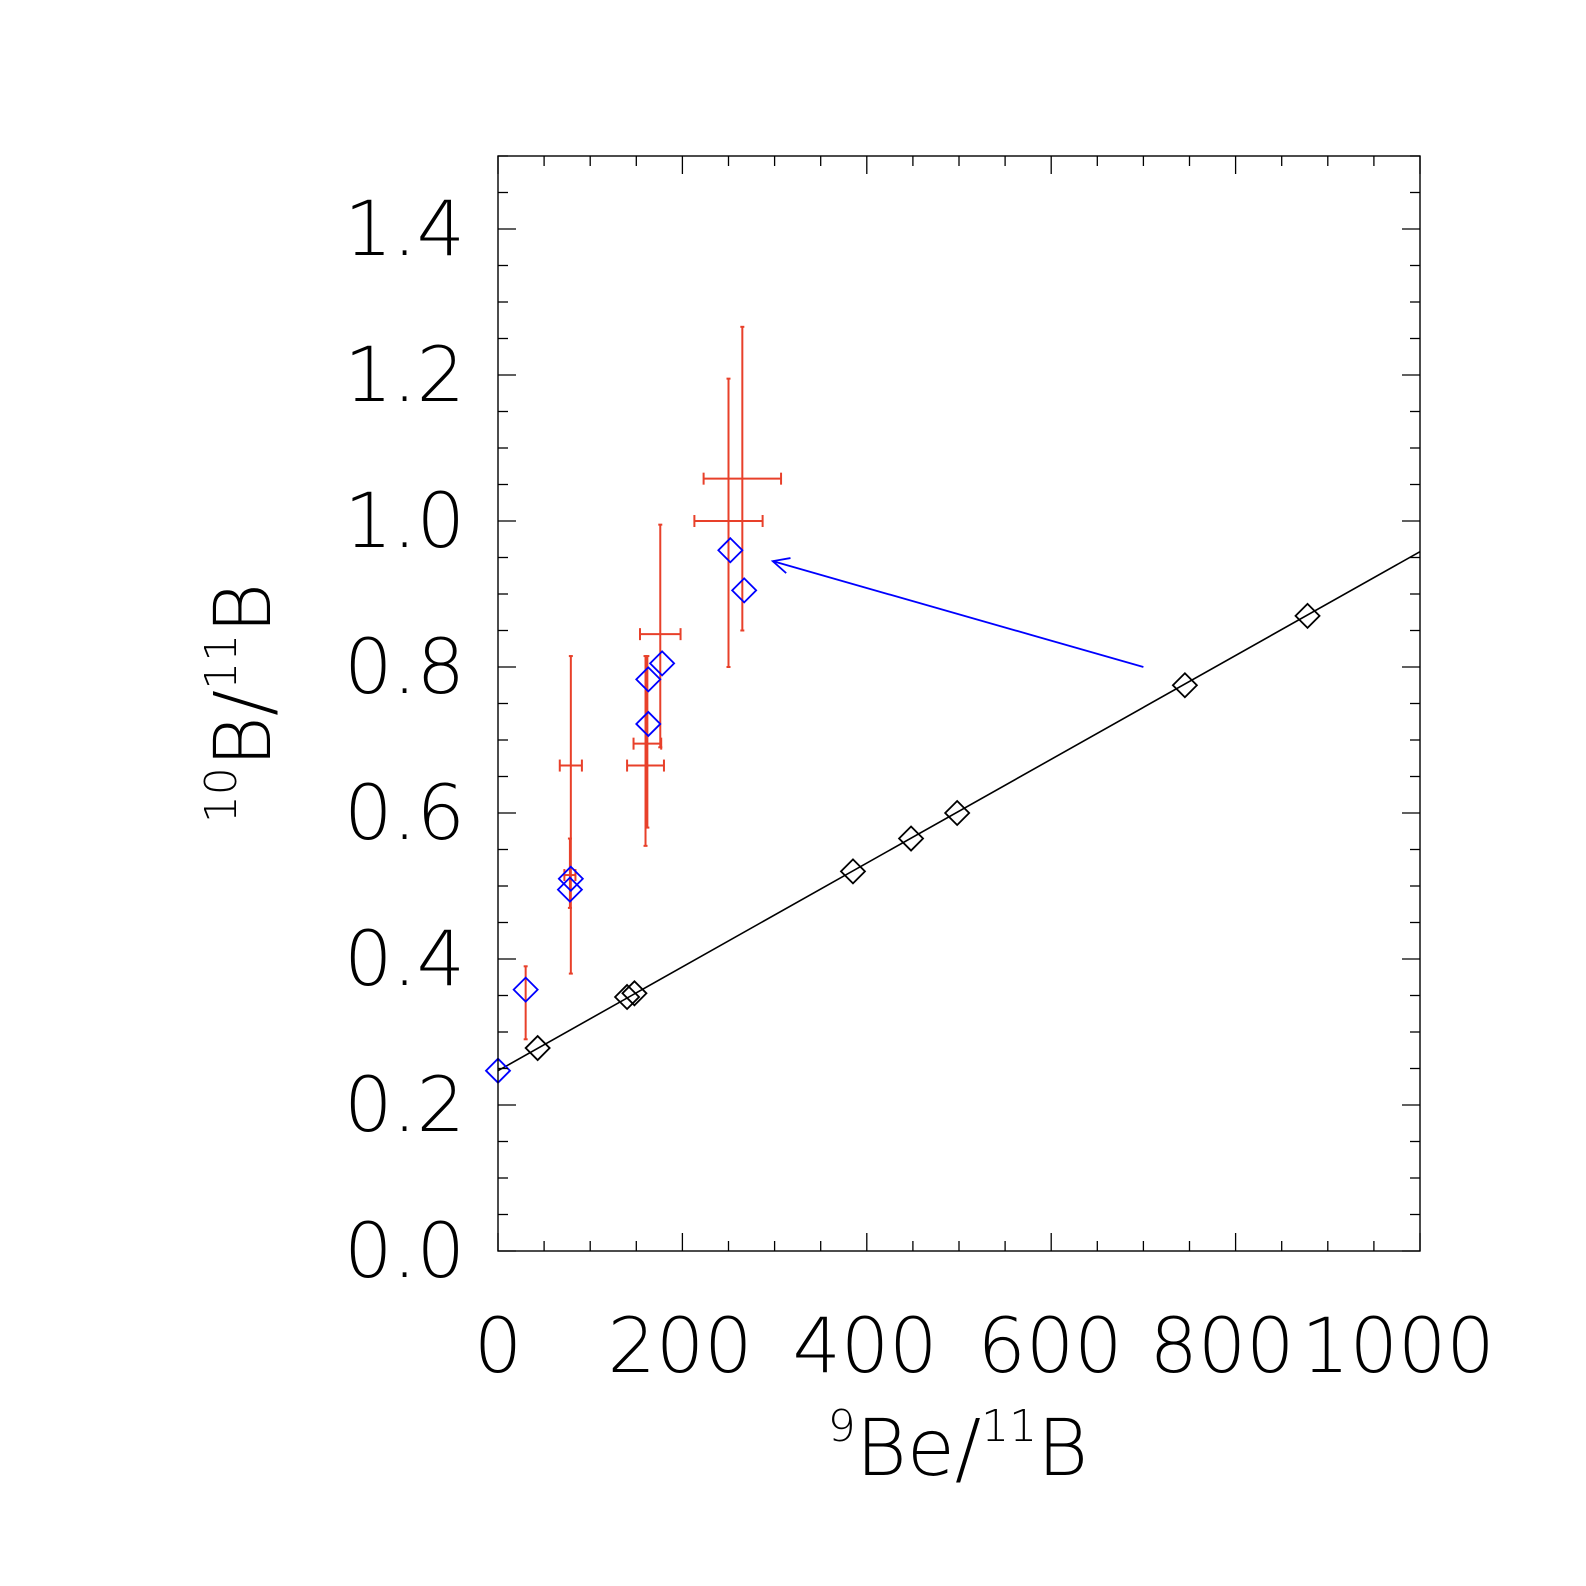 The image size is (1586, 1586). Describe the element at coordinates (221, 662) in the screenshot. I see `y-axis-title-mass2: 11` at that location.